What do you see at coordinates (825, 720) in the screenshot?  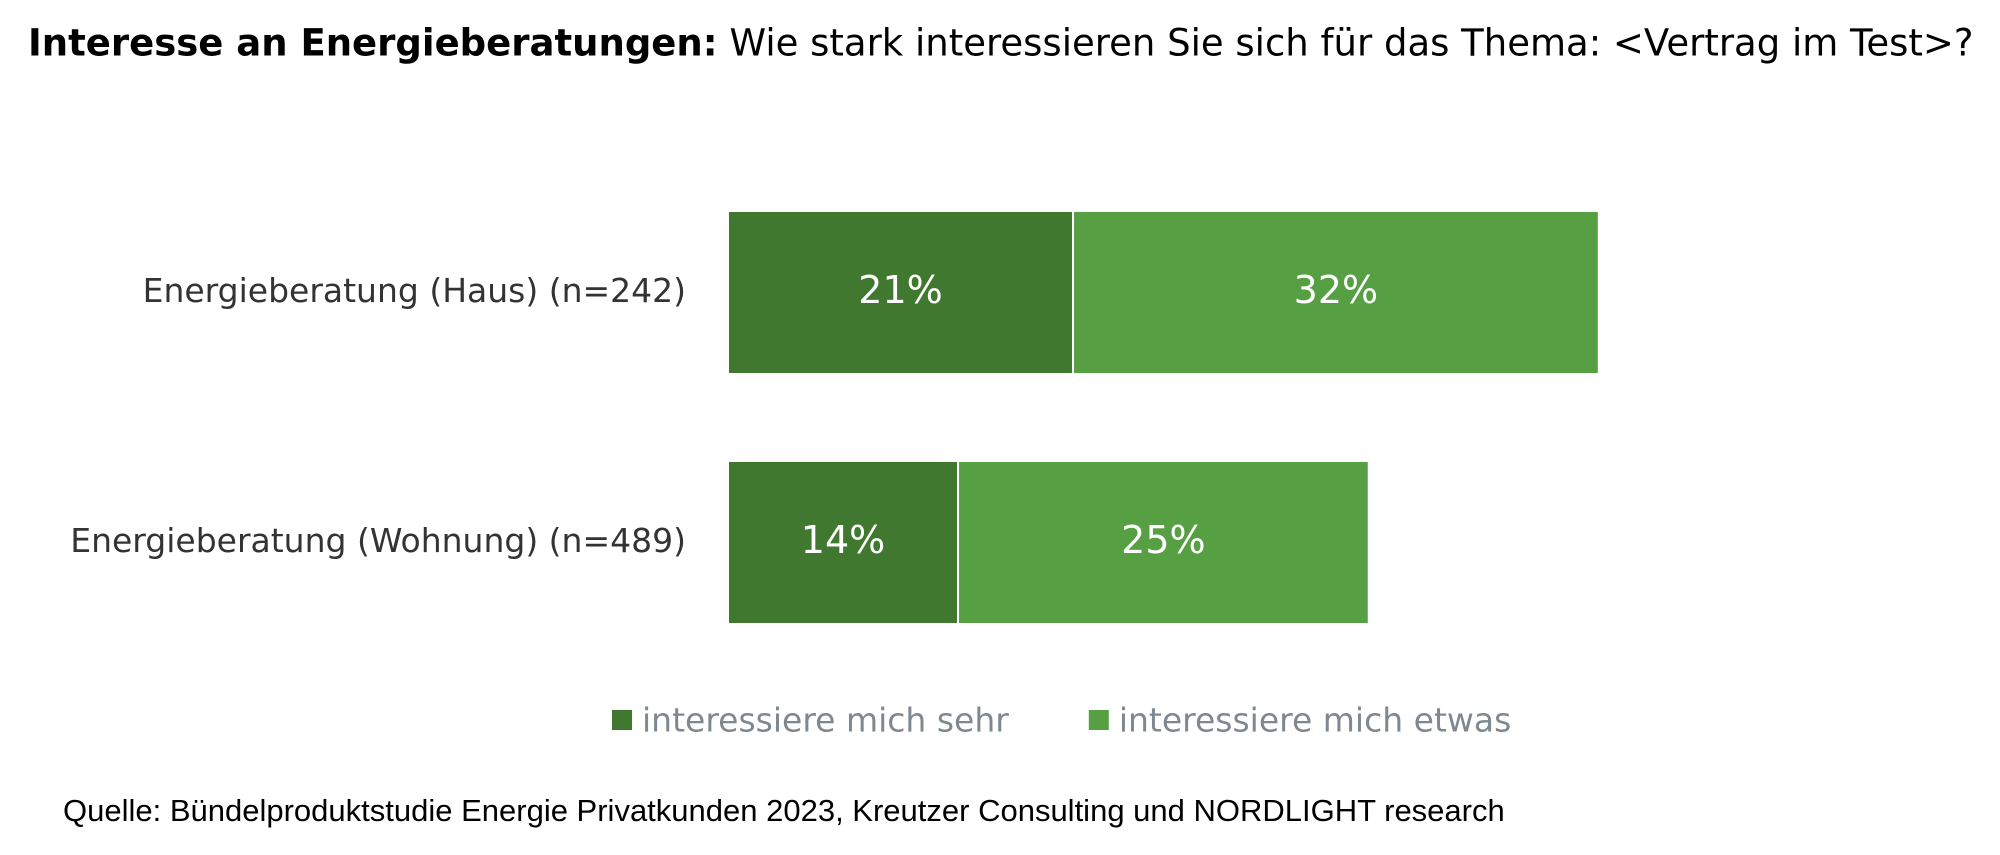 I see `legend-label: interessiere mich sehr` at bounding box center [825, 720].